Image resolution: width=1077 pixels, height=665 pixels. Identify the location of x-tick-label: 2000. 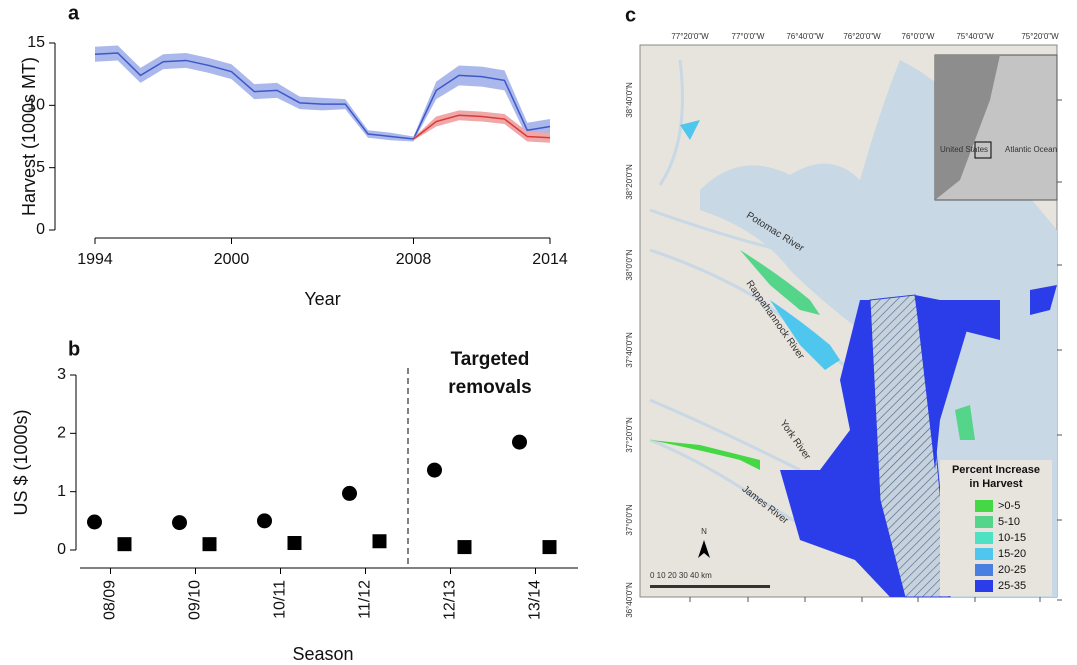
(232, 259).